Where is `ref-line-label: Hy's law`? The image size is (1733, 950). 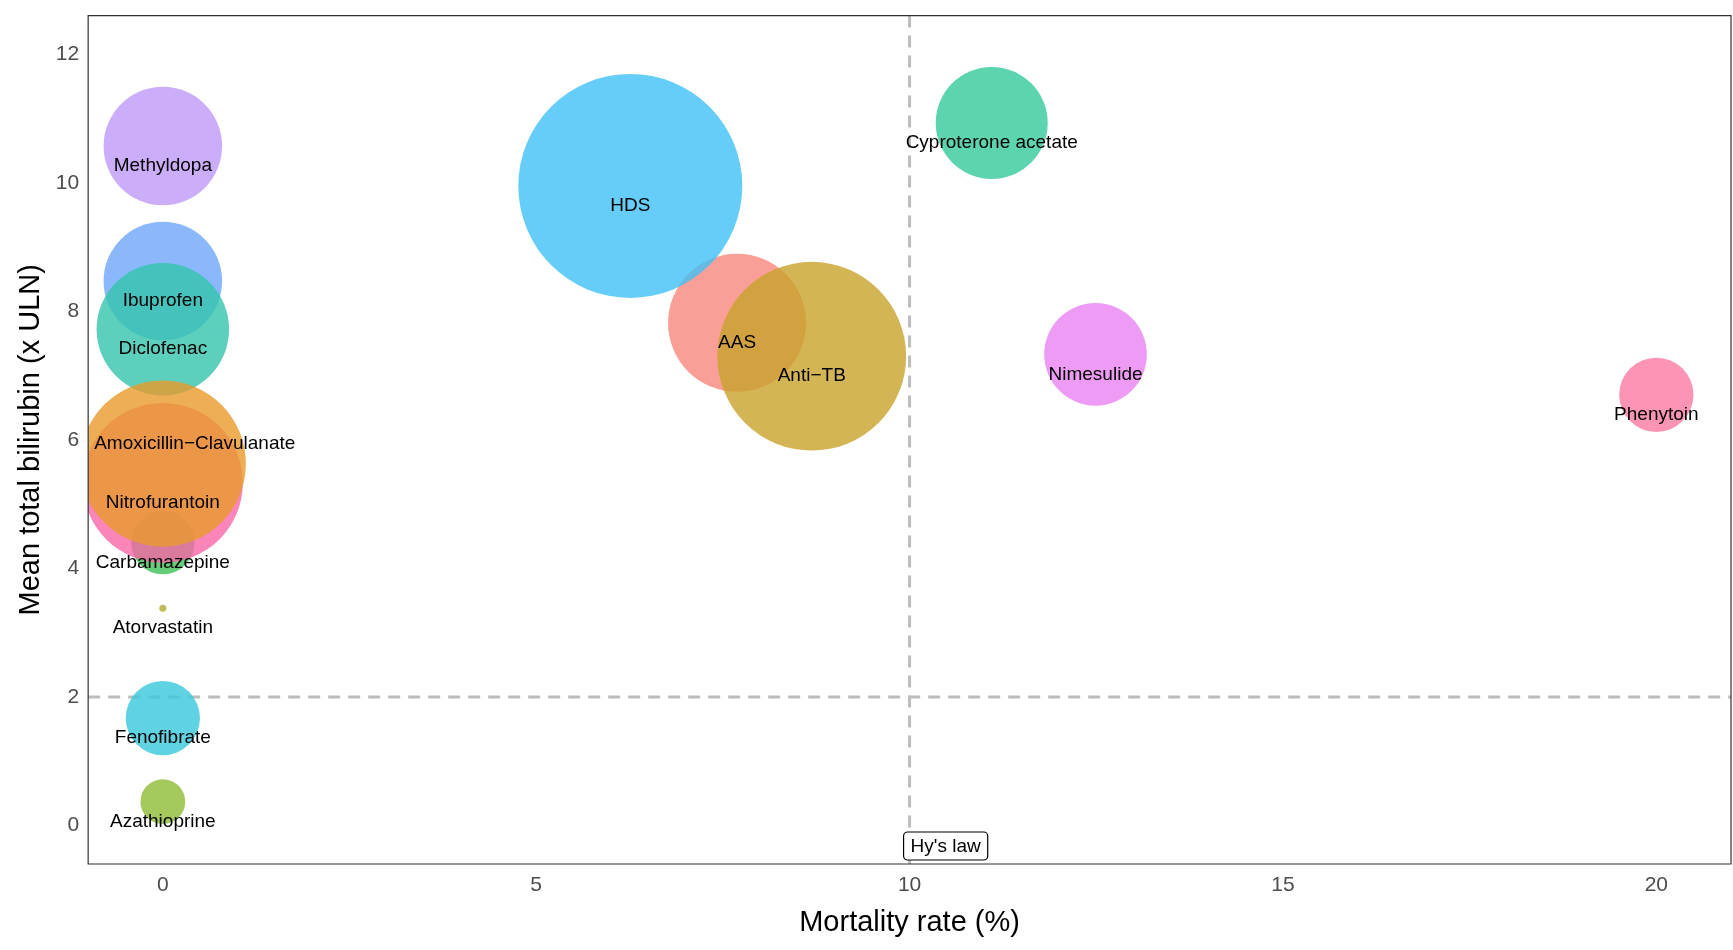 ref-line-label: Hy's law is located at coordinates (945, 846).